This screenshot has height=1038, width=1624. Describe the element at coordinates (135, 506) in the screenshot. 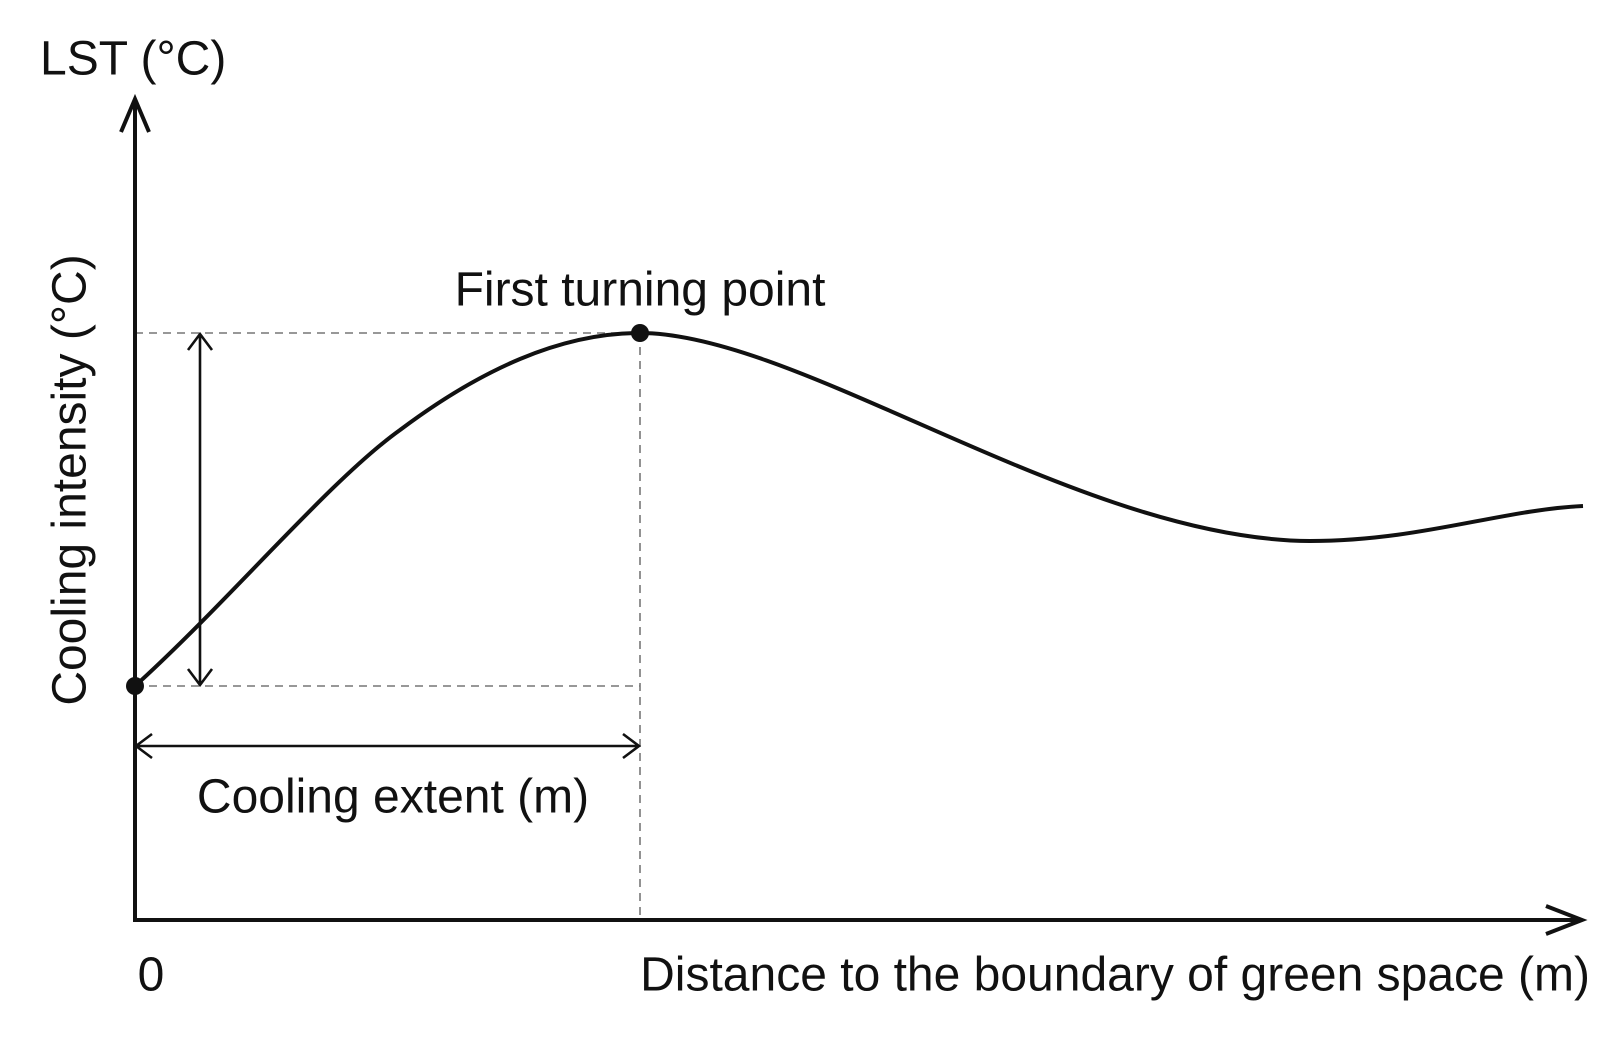

I see `y-axis` at that location.